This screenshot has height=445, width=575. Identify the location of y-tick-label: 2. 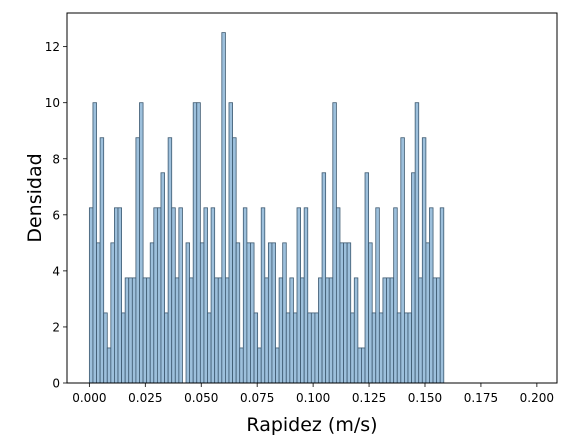
(56, 327).